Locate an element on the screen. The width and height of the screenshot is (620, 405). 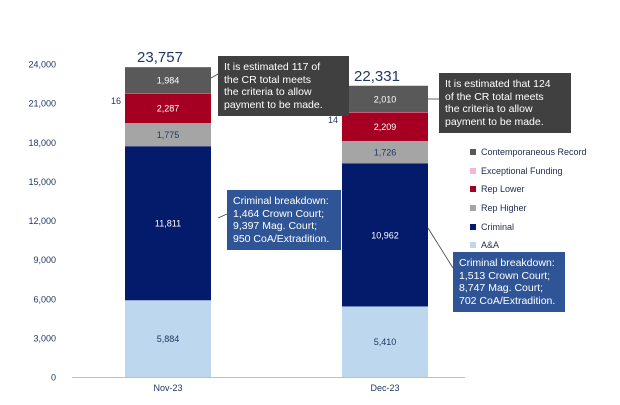
bar-data-label: 16 is located at coordinates (116, 101).